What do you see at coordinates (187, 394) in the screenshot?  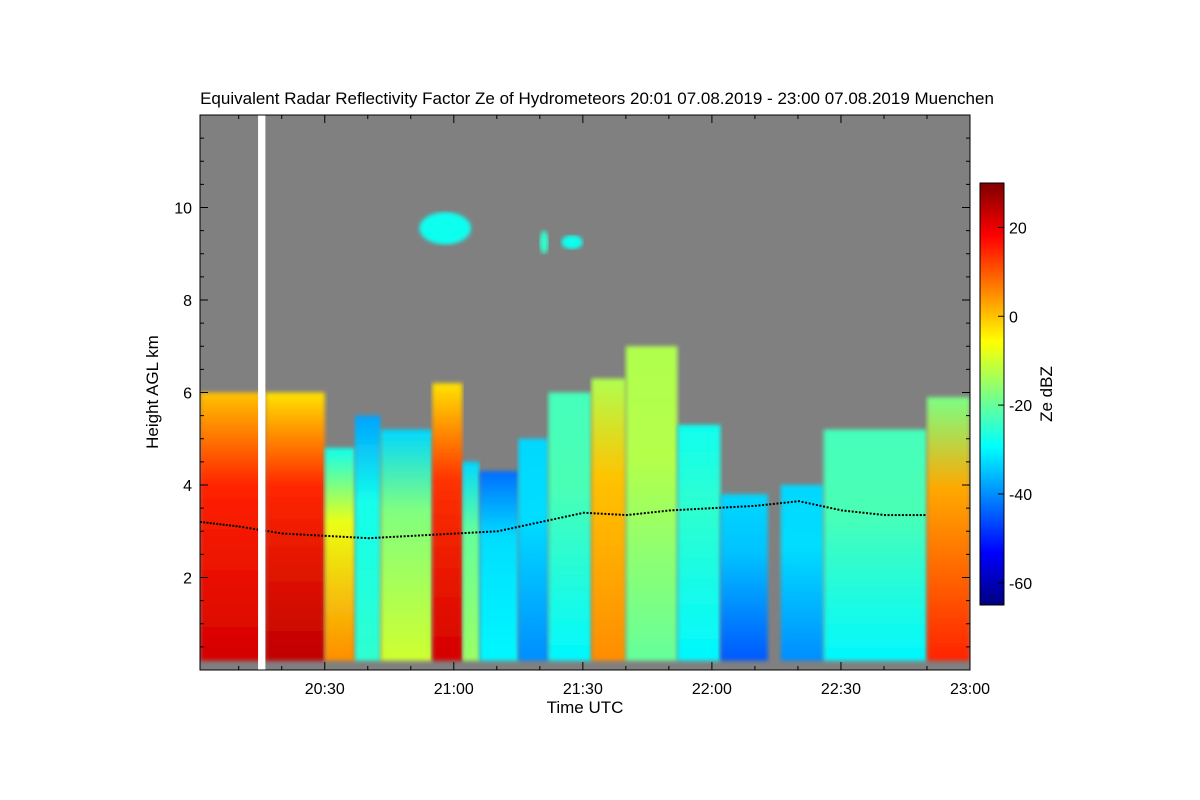 I see `y-tick-label: 6` at bounding box center [187, 394].